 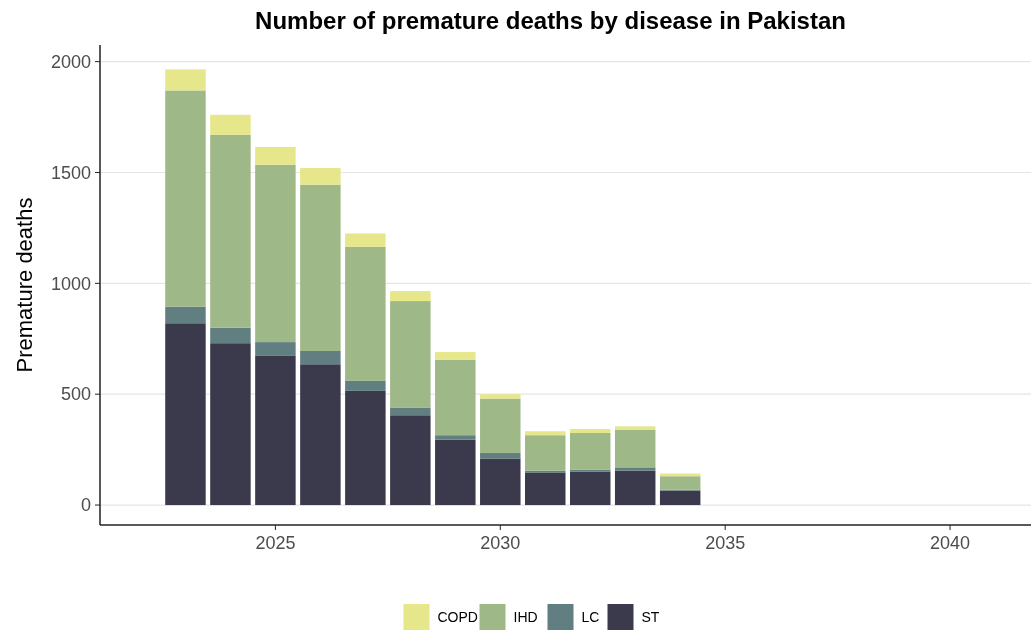 I want to click on x-tick-label: 2030, so click(x=500, y=543).